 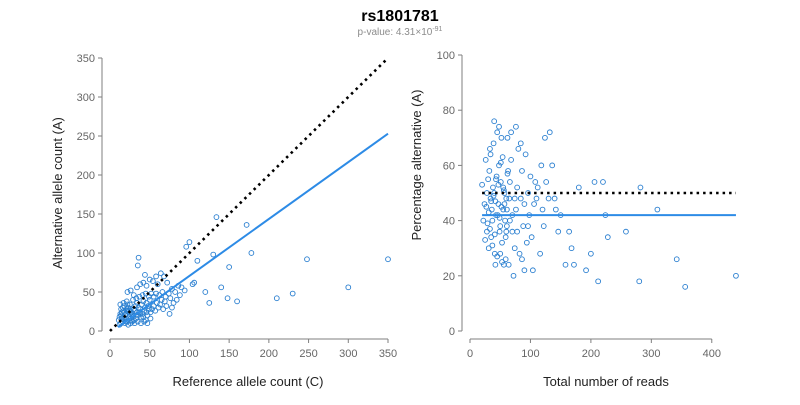 I want to click on right-y-tick-label: 60, so click(x=449, y=166).